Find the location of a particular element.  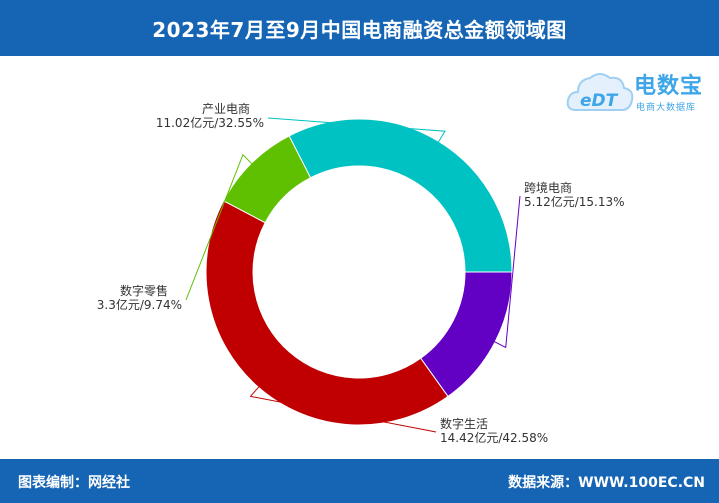

footer-source: 数据来源：WWW.100EC.CN is located at coordinates (606, 482).